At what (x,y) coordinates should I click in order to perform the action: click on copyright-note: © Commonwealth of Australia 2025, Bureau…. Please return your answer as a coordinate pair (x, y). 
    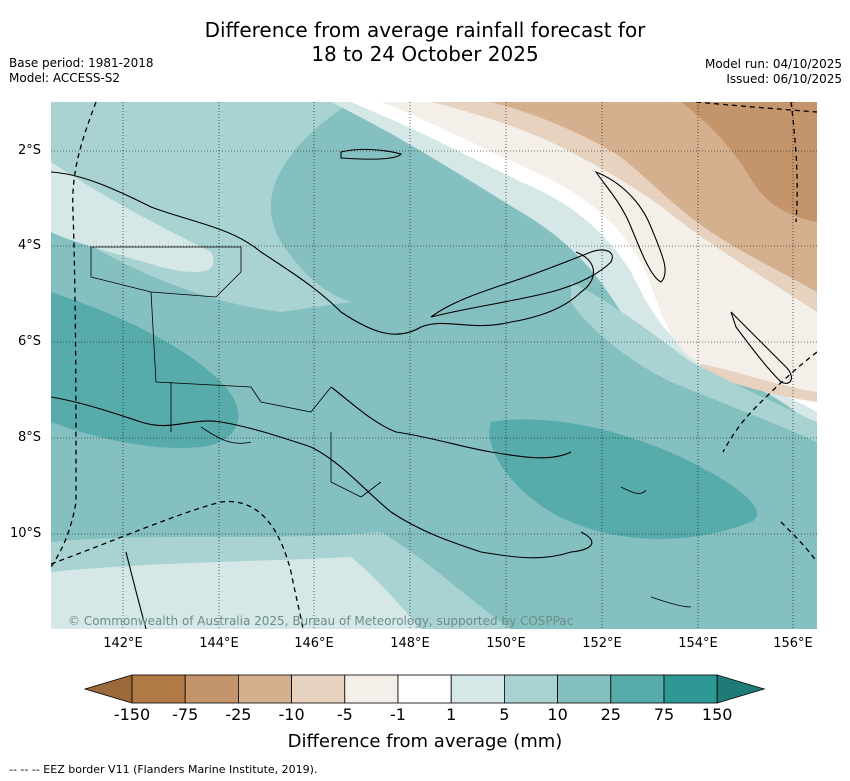
    Looking at the image, I should click on (321, 621).